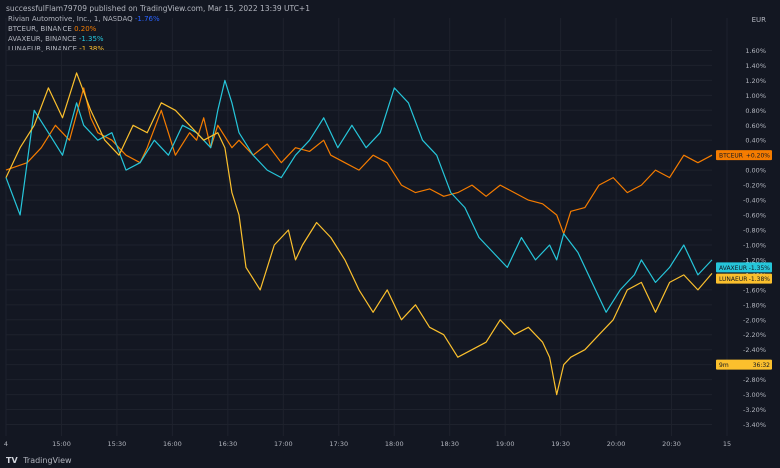  What do you see at coordinates (755, 66) in the screenshot?
I see `y-tick-label: 1.40%` at bounding box center [755, 66].